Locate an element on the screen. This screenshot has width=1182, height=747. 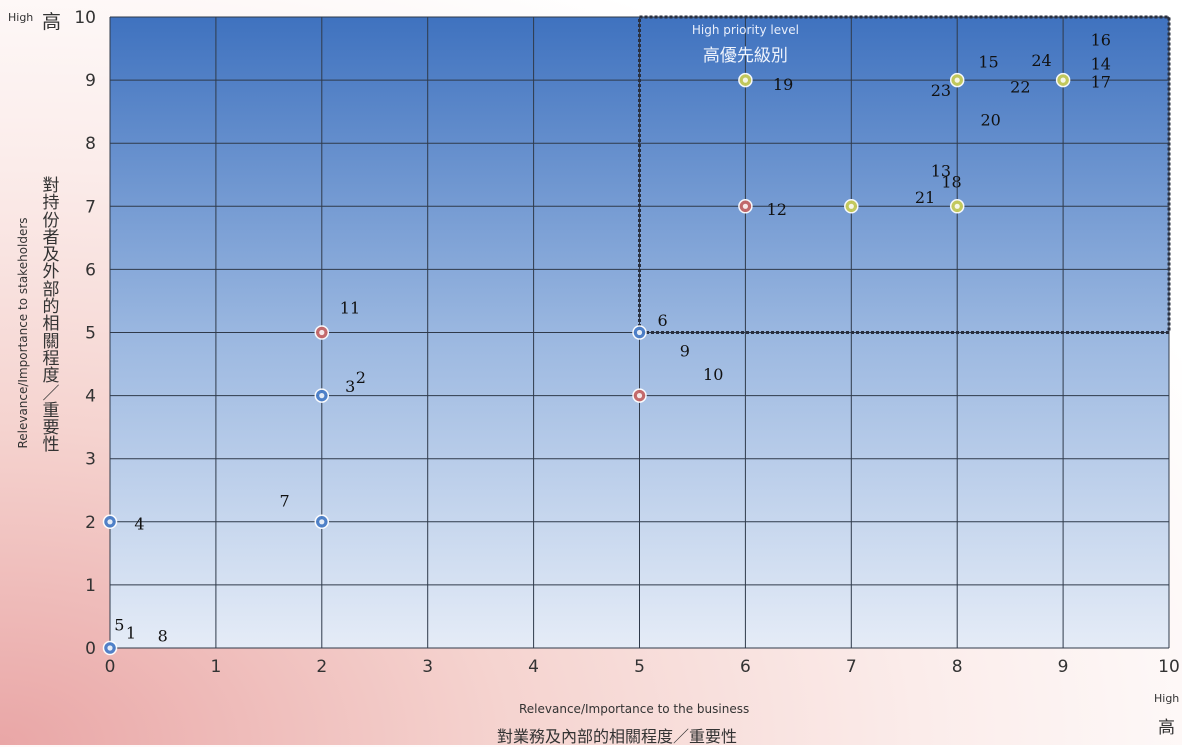
x-tick-label: 8 is located at coordinates (957, 667).